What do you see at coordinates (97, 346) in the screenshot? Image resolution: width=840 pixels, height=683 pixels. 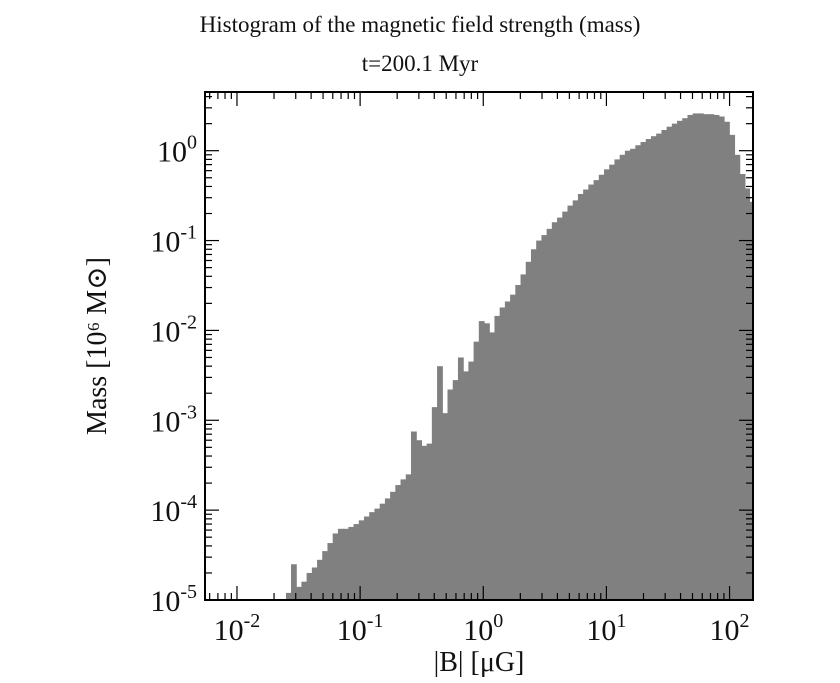 I see `y-axis-label: Mass [10⁶ M⊙]` at bounding box center [97, 346].